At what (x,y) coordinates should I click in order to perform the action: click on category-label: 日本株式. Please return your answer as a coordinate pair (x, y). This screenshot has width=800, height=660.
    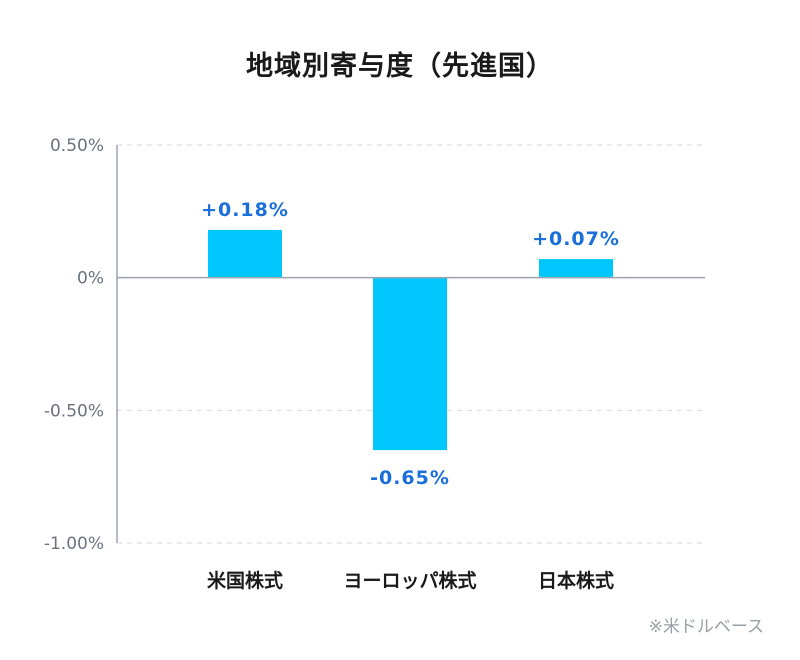
    Looking at the image, I should click on (576, 580).